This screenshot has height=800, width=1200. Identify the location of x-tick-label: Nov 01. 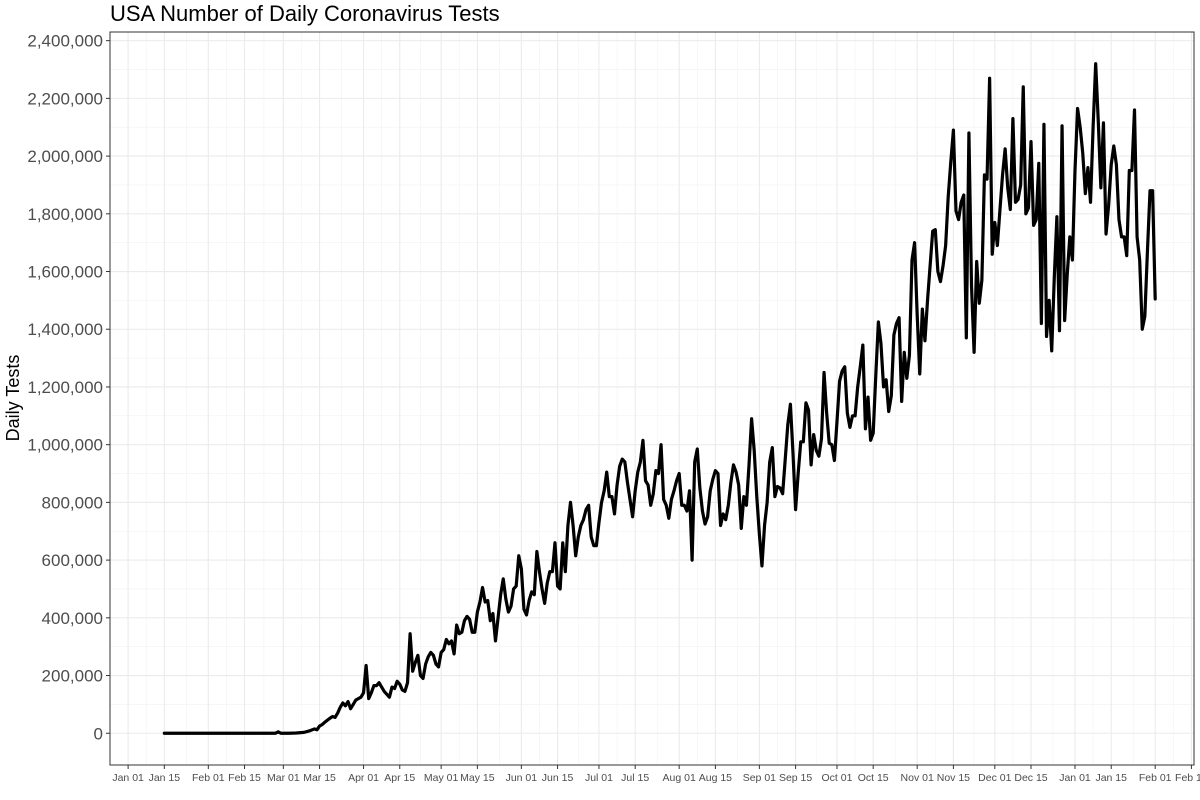
(917, 778).